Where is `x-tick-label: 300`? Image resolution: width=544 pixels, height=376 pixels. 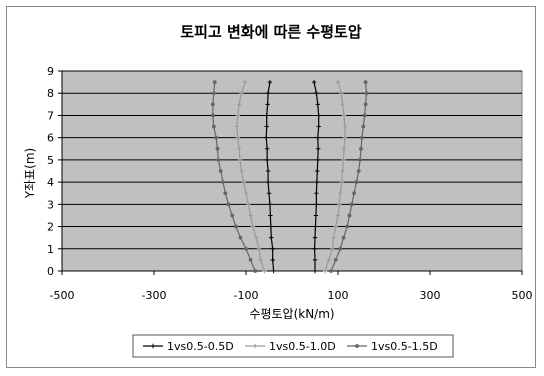 x-tick-label: 300 is located at coordinates (430, 295).